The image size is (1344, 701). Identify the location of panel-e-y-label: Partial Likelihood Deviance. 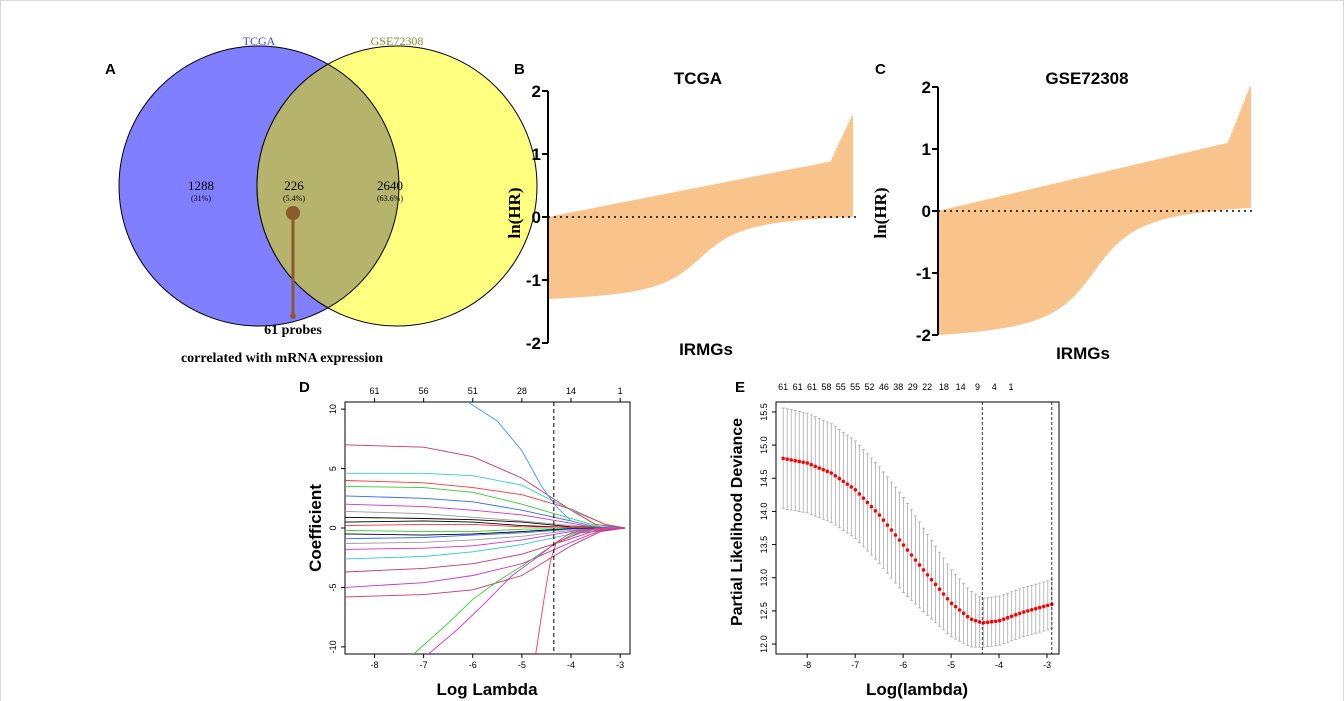
(737, 522).